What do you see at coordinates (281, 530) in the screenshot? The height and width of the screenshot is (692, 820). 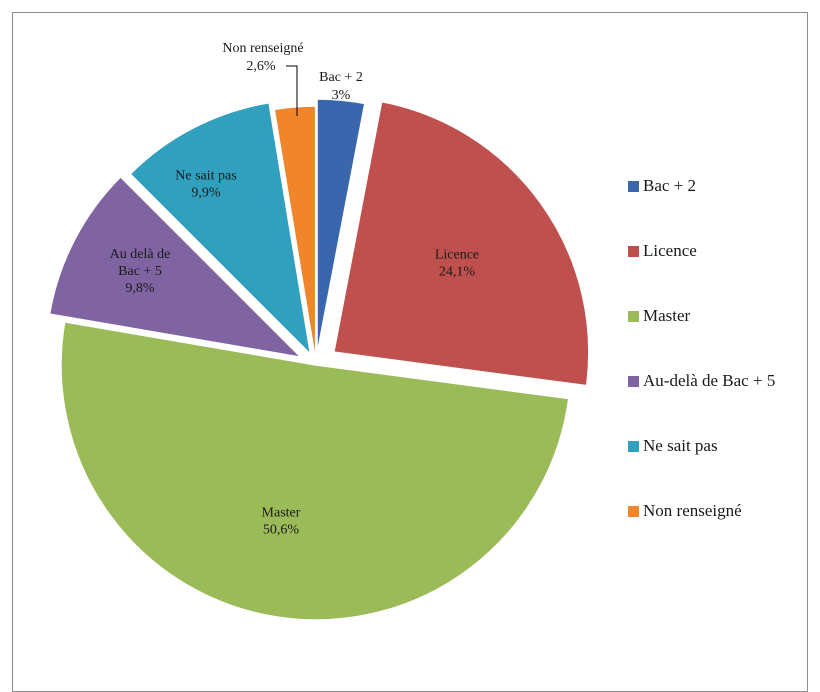 I see `data-label-value: 50,6%` at bounding box center [281, 530].